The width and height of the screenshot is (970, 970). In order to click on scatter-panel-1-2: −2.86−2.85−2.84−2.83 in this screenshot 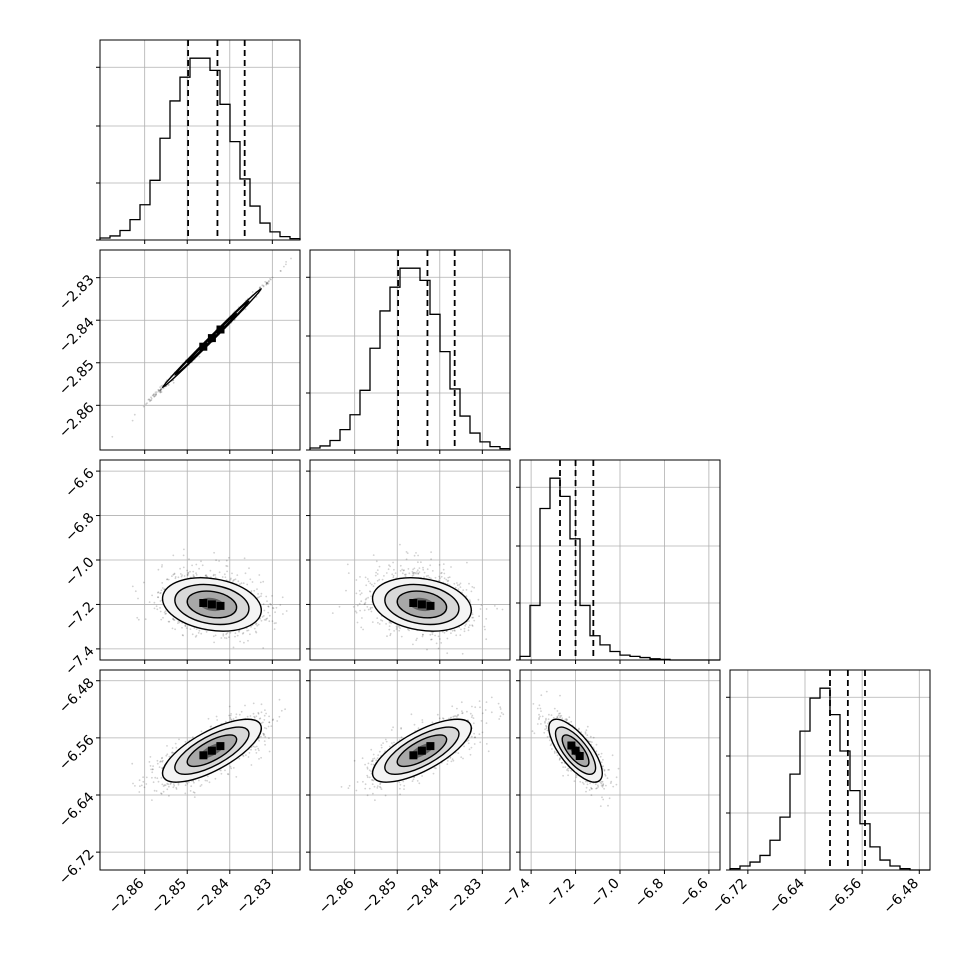, I will do `click(178, 351)`.